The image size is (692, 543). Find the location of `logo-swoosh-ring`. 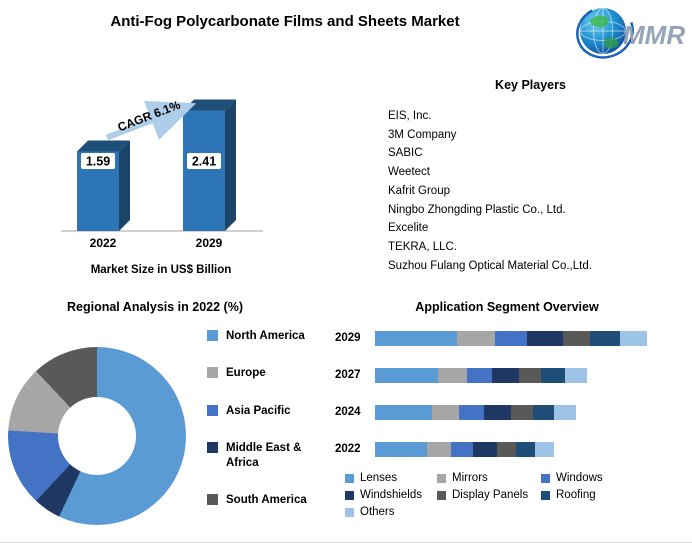

logo-swoosh-ring is located at coordinates (605, 32).